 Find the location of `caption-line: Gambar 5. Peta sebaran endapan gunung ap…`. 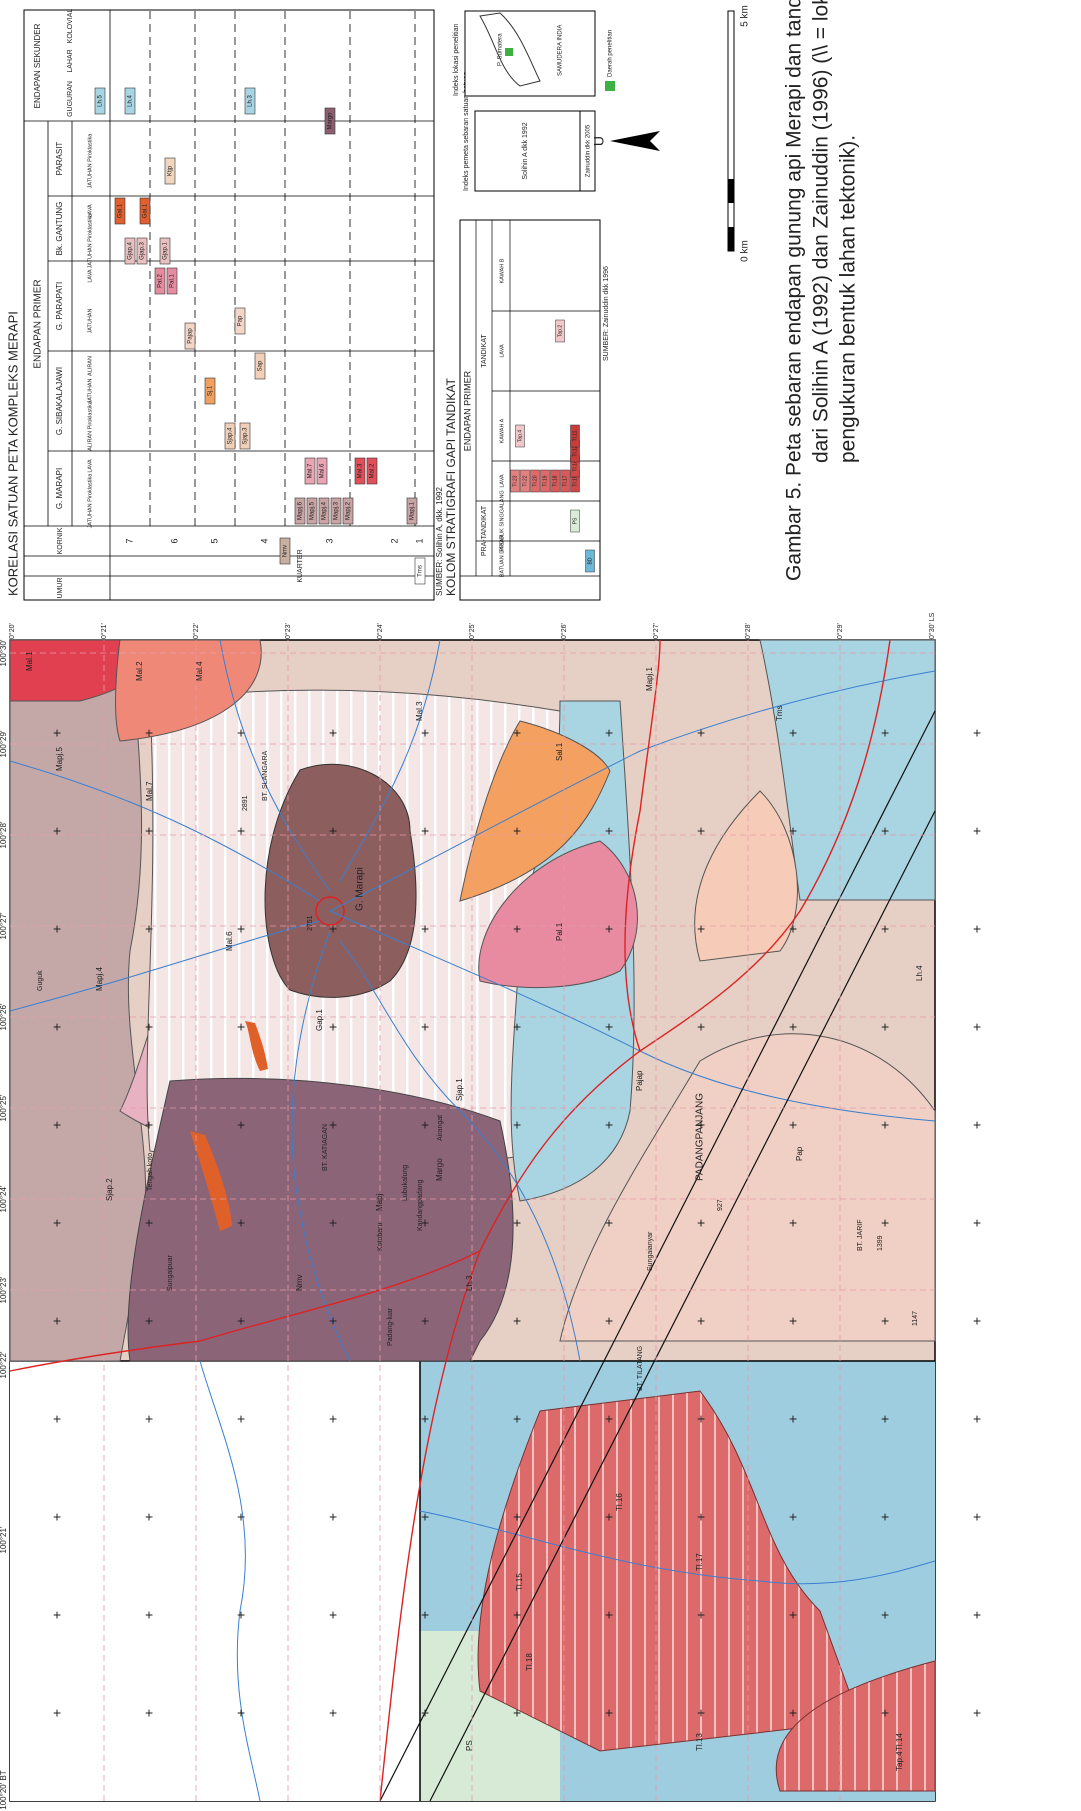

caption-line: Gambar 5. Peta sebaran endapan gunung ap… is located at coordinates (794, 290).